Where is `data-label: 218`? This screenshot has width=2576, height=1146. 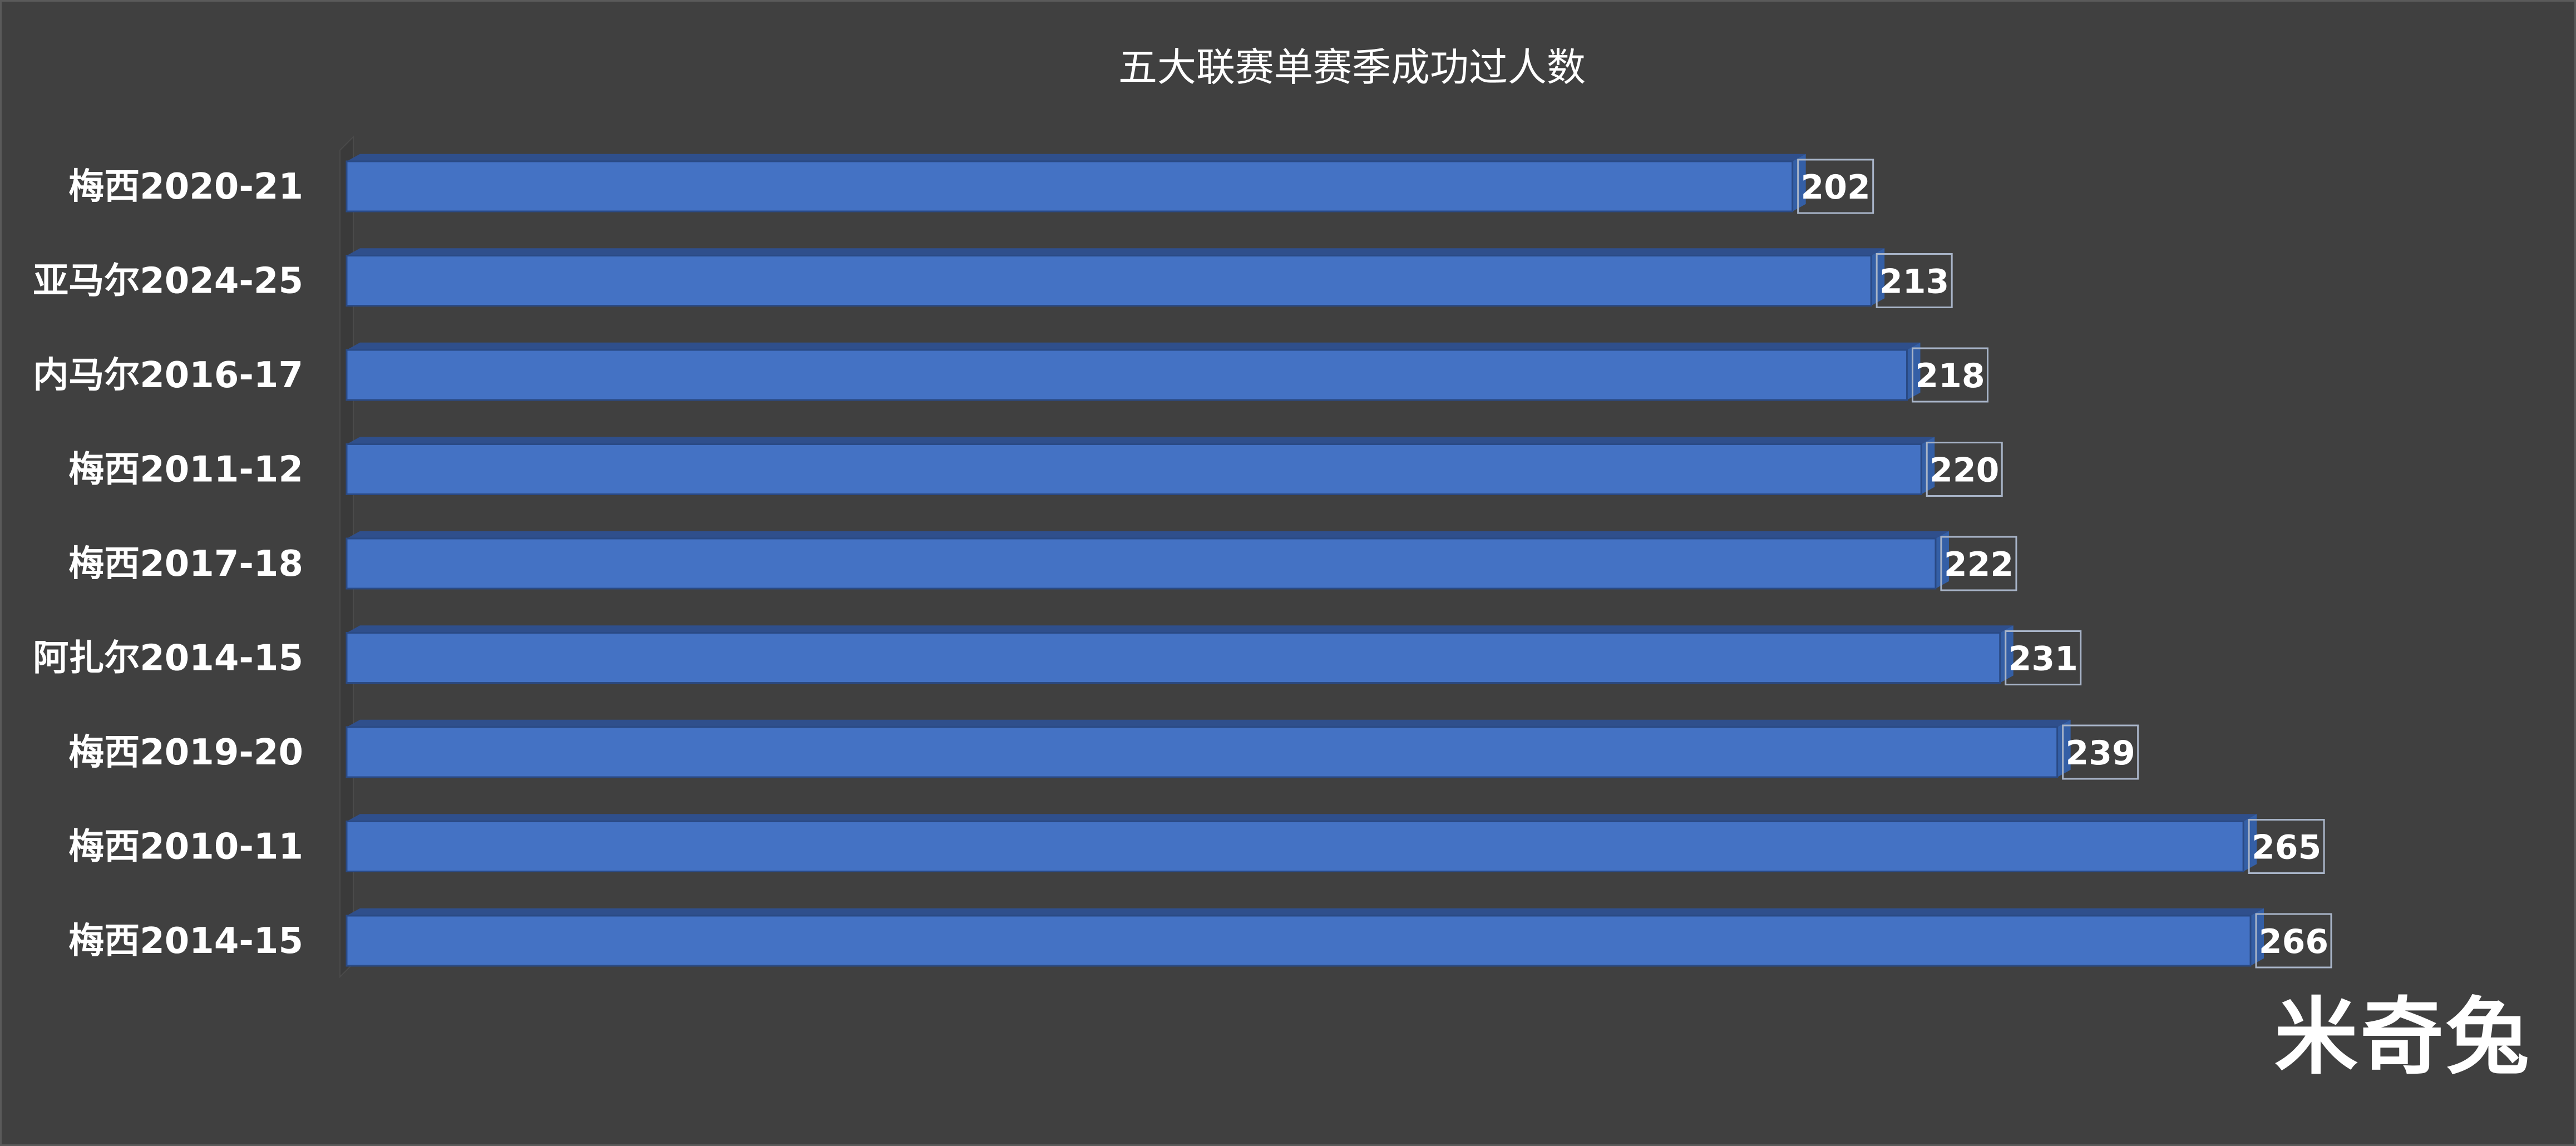 data-label: 218 is located at coordinates (1950, 376).